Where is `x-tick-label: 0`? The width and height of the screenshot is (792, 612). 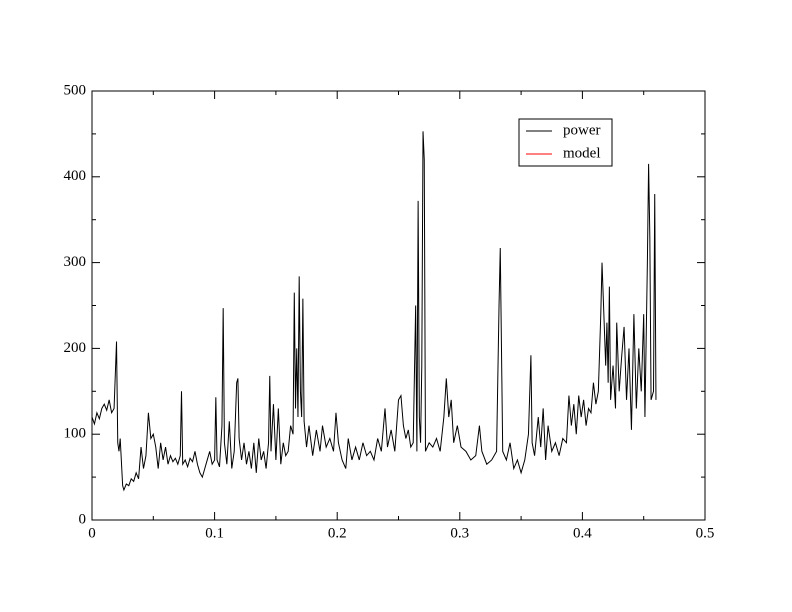
x-tick-label: 0 is located at coordinates (92, 533).